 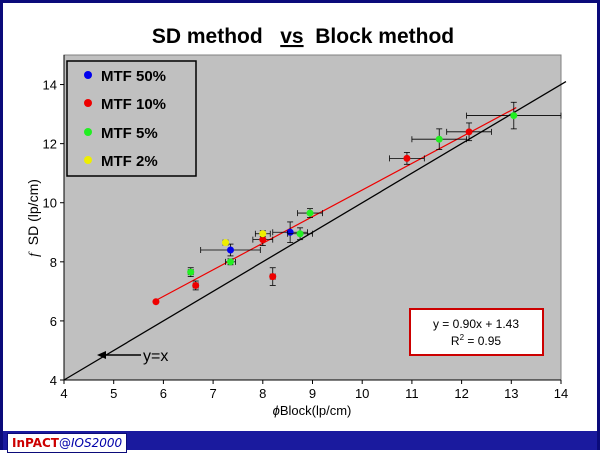 What do you see at coordinates (212, 393) in the screenshot?
I see `x-tick-label: 7` at bounding box center [212, 393].